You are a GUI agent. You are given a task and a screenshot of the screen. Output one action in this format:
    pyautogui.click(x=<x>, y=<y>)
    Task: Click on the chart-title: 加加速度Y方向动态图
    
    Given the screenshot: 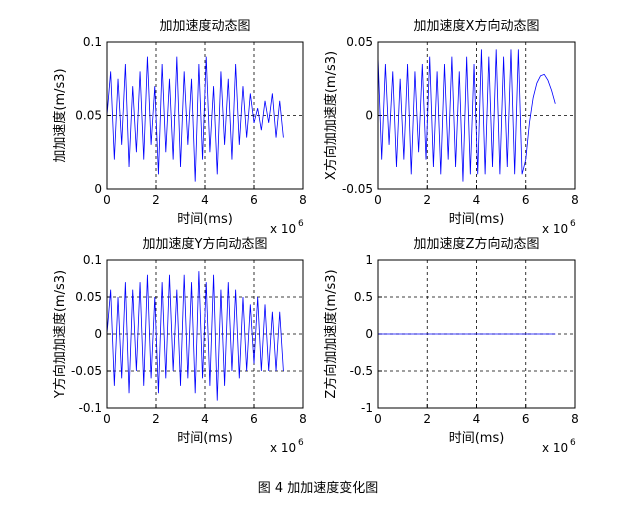 What is the action you would take?
    pyautogui.click(x=205, y=244)
    